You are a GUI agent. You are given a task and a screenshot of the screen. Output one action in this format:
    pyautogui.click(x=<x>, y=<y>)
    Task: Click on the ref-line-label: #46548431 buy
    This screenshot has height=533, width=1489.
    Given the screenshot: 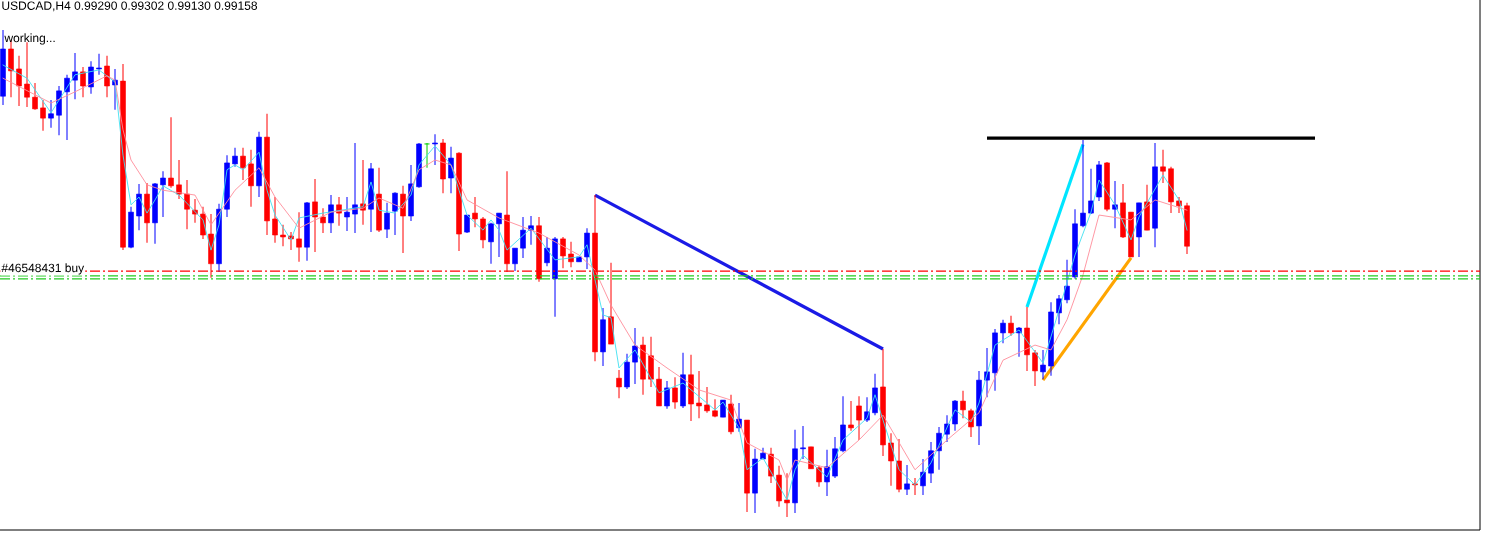 What is the action you would take?
    pyautogui.click(x=43, y=269)
    